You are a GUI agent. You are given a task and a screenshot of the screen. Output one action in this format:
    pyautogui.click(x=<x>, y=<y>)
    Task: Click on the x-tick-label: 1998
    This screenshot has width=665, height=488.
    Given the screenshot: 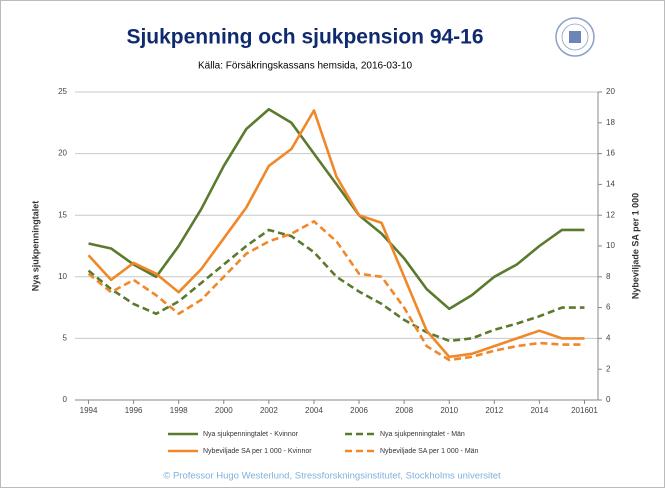 What is the action you would take?
    pyautogui.click(x=179, y=410)
    